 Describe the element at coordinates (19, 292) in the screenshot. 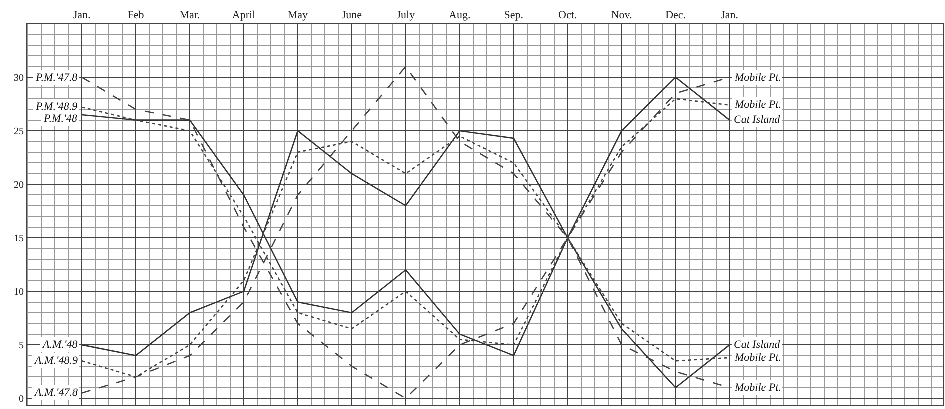

I see `y-tick-label: 10` at that location.